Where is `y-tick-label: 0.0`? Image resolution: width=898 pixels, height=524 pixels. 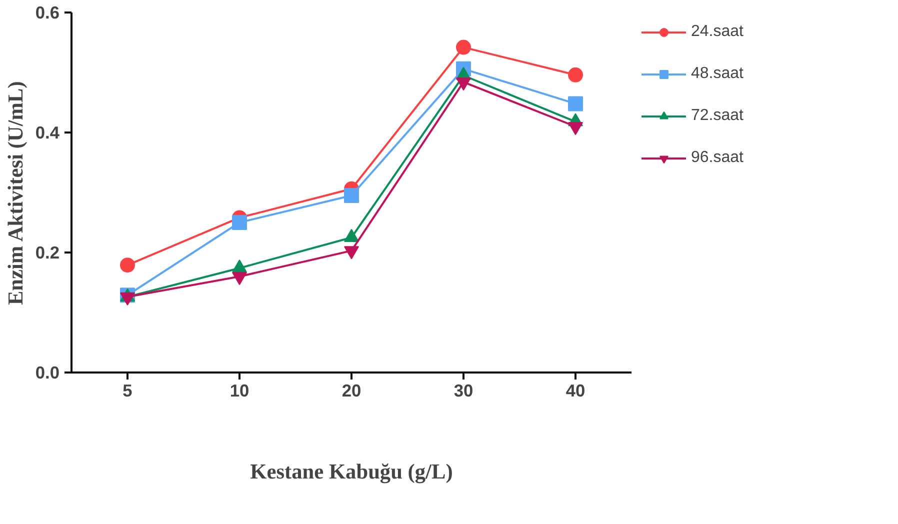 y-tick-label: 0.0 is located at coordinates (47, 372).